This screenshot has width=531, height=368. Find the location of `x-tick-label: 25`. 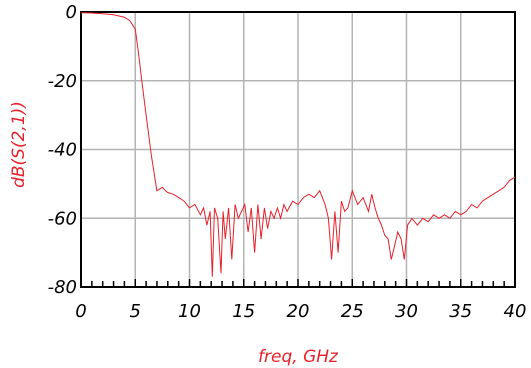

x-tick-label: 25 is located at coordinates (352, 311).